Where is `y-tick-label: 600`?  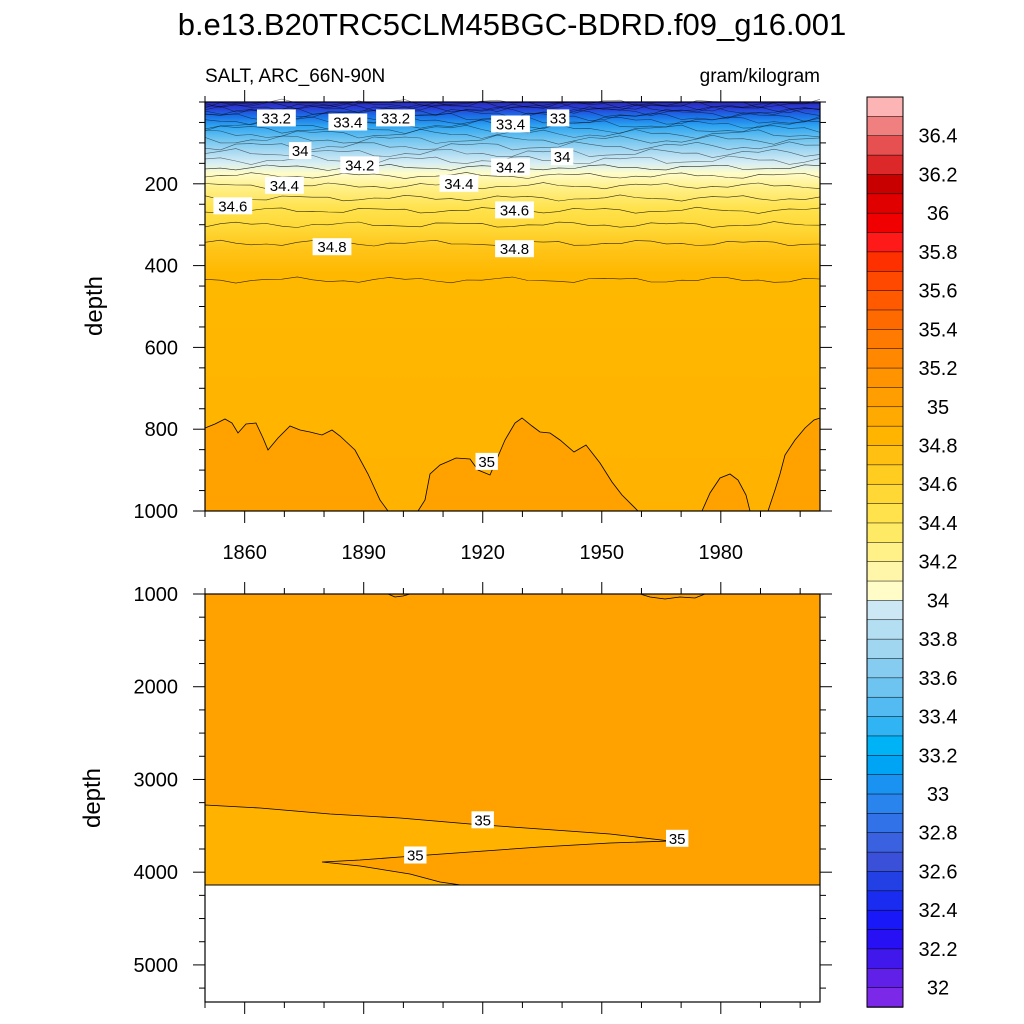
y-tick-label: 600 is located at coordinates (161, 348).